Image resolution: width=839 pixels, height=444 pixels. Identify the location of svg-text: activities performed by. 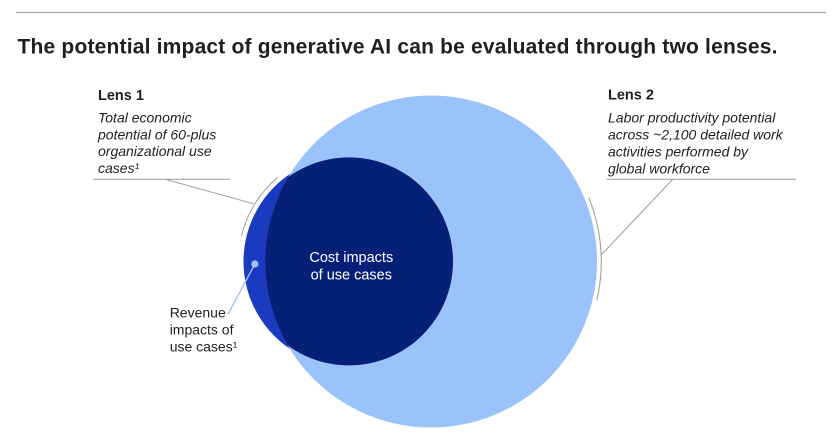
(678, 152).